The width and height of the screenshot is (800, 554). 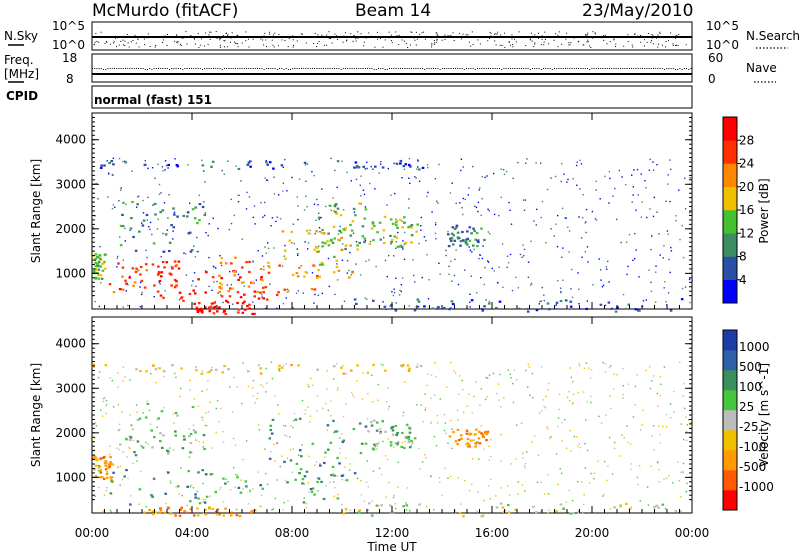 I want to click on x-tick-label: 04:00, so click(x=192, y=533).